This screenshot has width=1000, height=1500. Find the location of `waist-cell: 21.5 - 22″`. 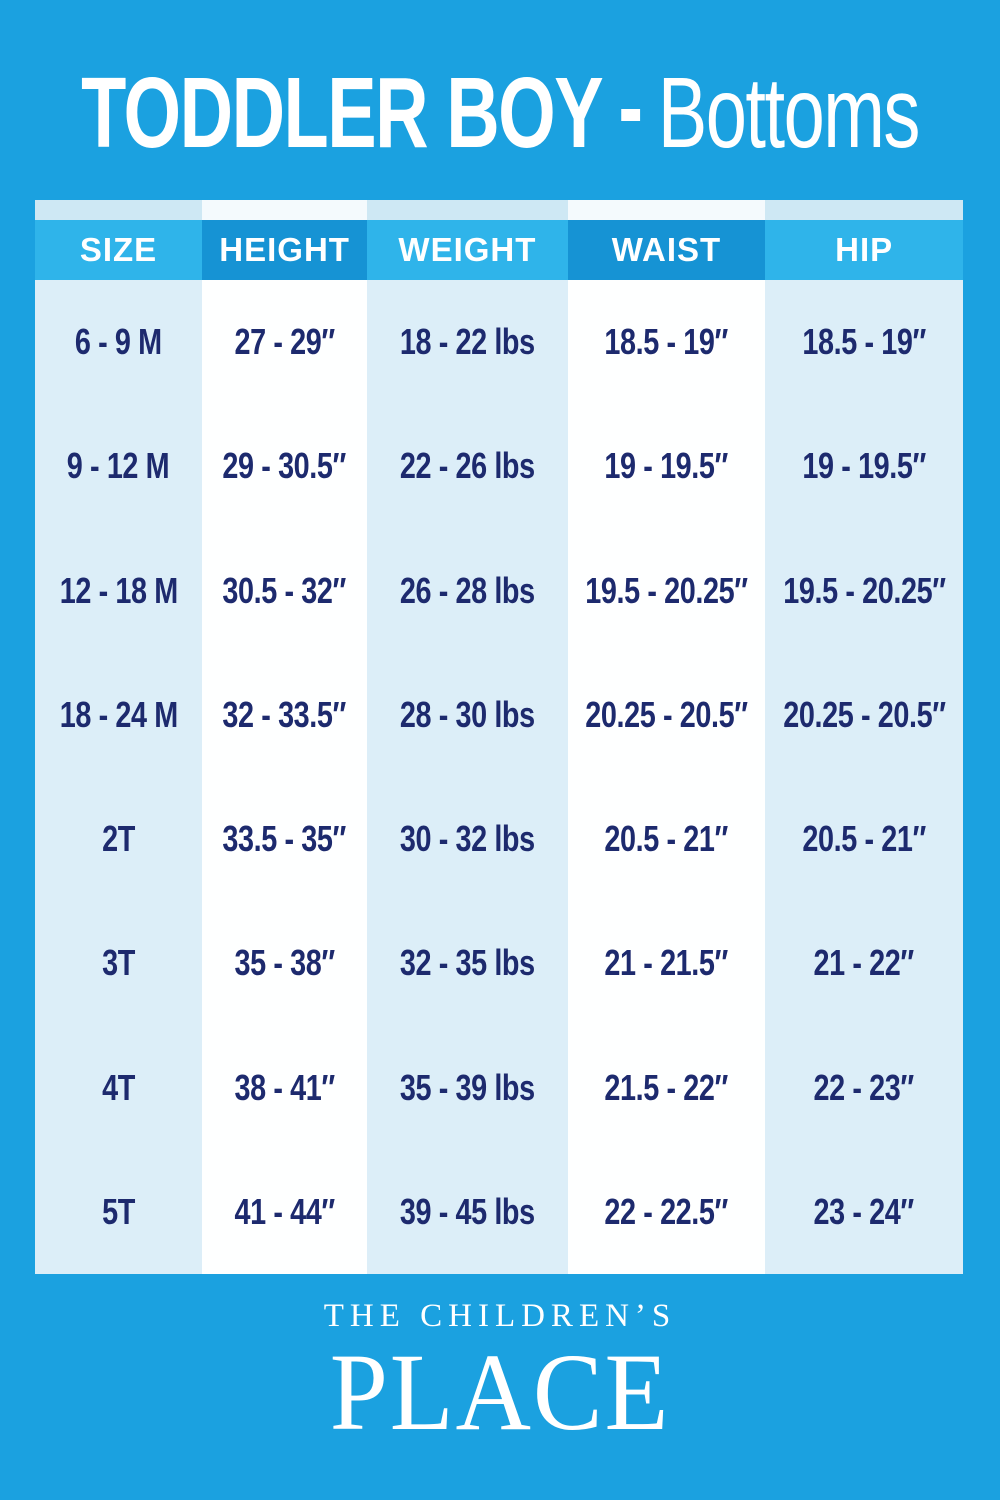

waist-cell: 21.5 - 22″ is located at coordinates (666, 1087).